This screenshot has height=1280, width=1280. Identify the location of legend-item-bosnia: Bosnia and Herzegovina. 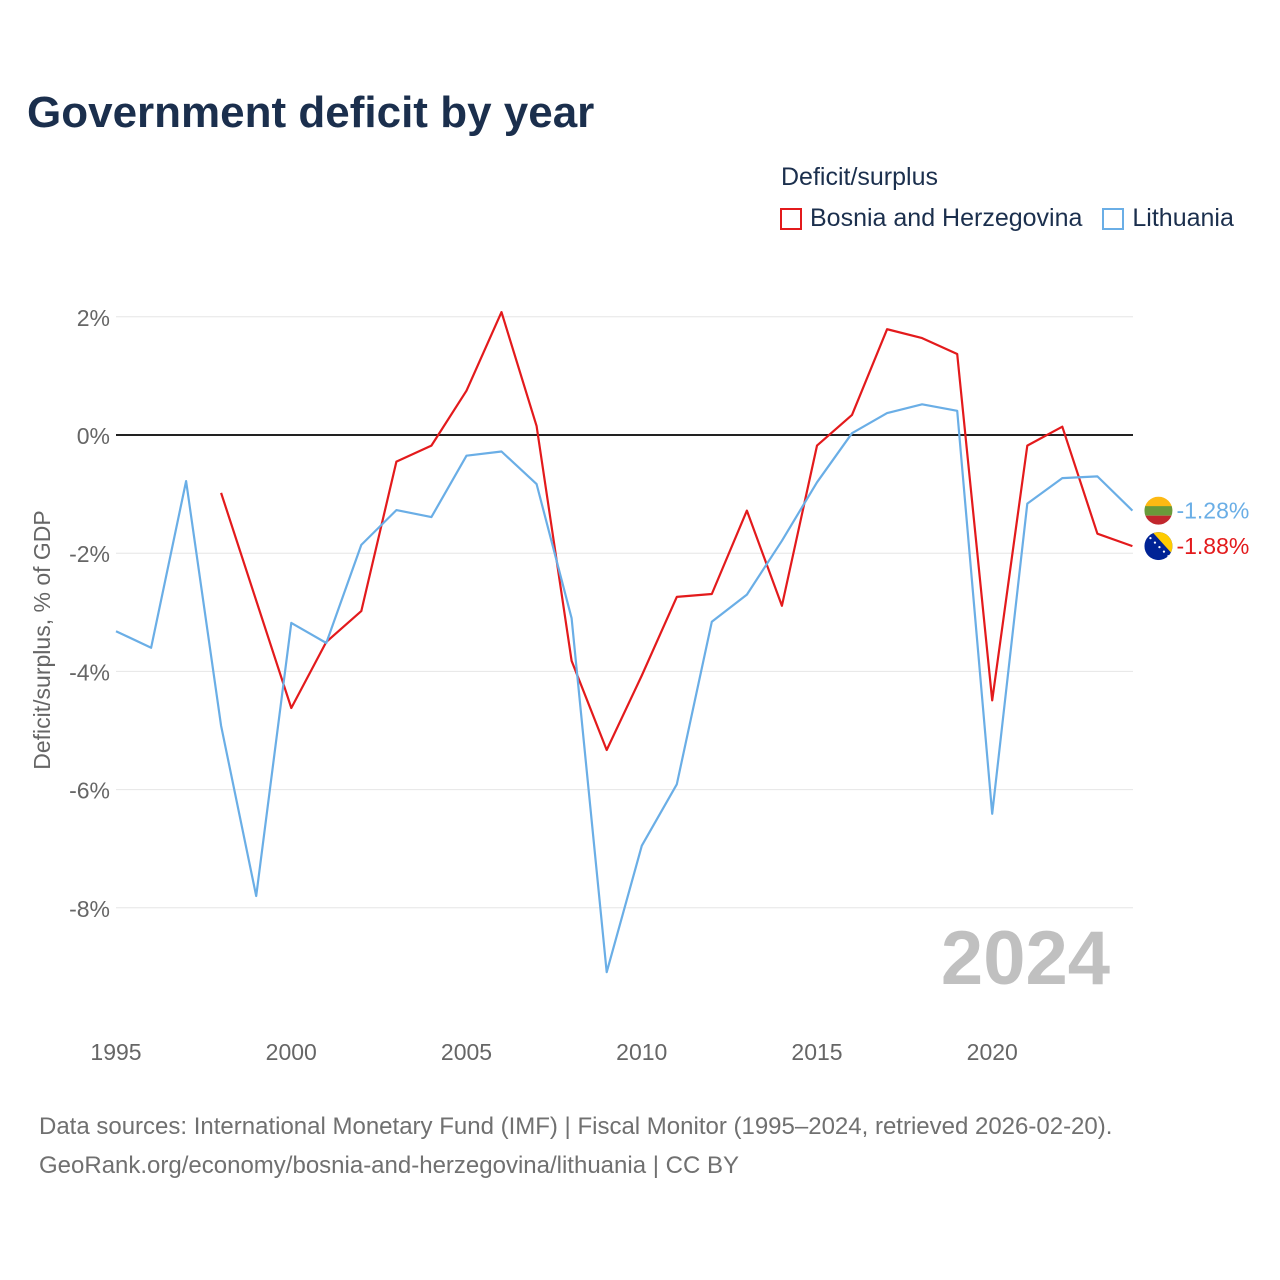
(931, 218).